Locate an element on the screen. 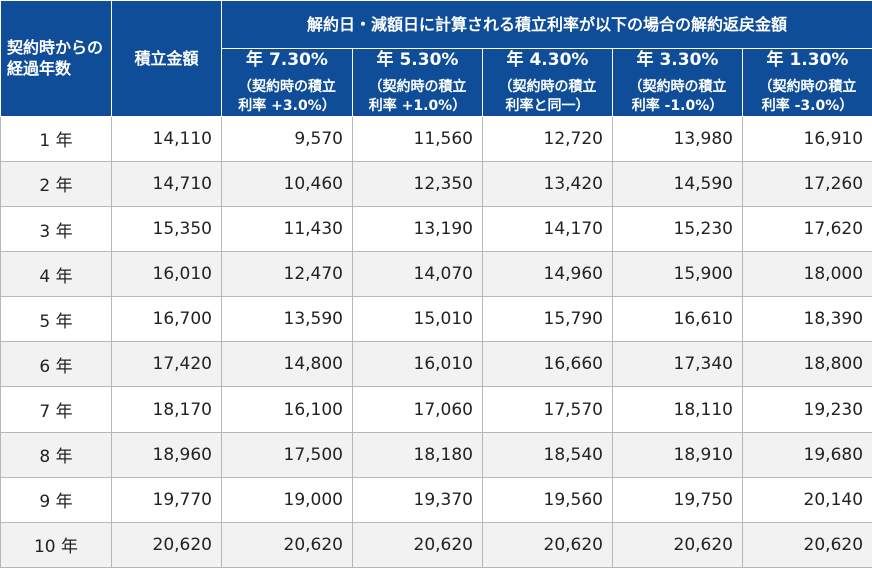 This screenshot has width=872, height=568. table-row: 3 年 15,350 11,430 13,190 14,170 15,230 17,620 is located at coordinates (436, 229).